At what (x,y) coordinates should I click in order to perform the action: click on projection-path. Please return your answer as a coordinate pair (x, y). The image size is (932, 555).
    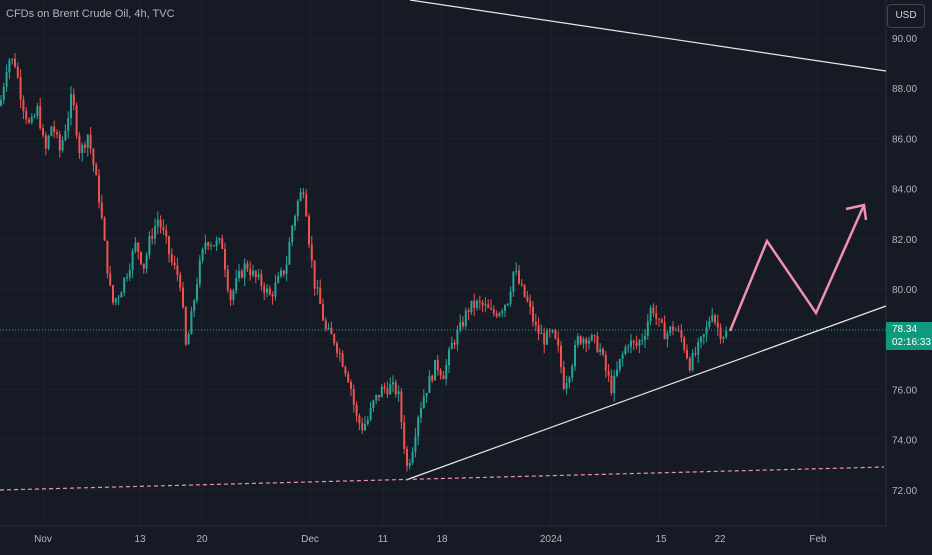
    Looking at the image, I should click on (797, 268).